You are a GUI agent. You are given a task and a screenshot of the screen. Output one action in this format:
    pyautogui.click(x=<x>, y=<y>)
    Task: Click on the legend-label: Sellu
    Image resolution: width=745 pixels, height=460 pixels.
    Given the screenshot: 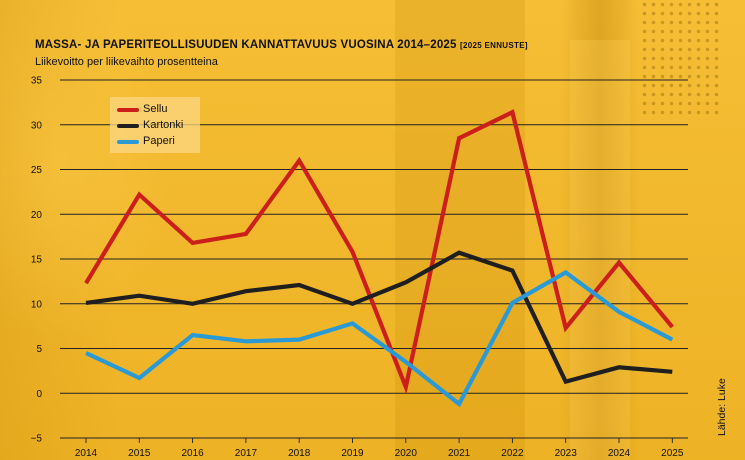 What is the action you would take?
    pyautogui.click(x=155, y=109)
    